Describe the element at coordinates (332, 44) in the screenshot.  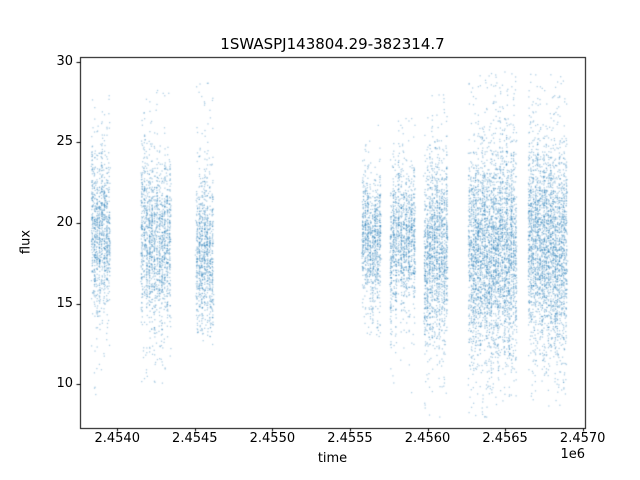
I see `chart-title: 1SWASPJ143804.29-382314.7` at that location.